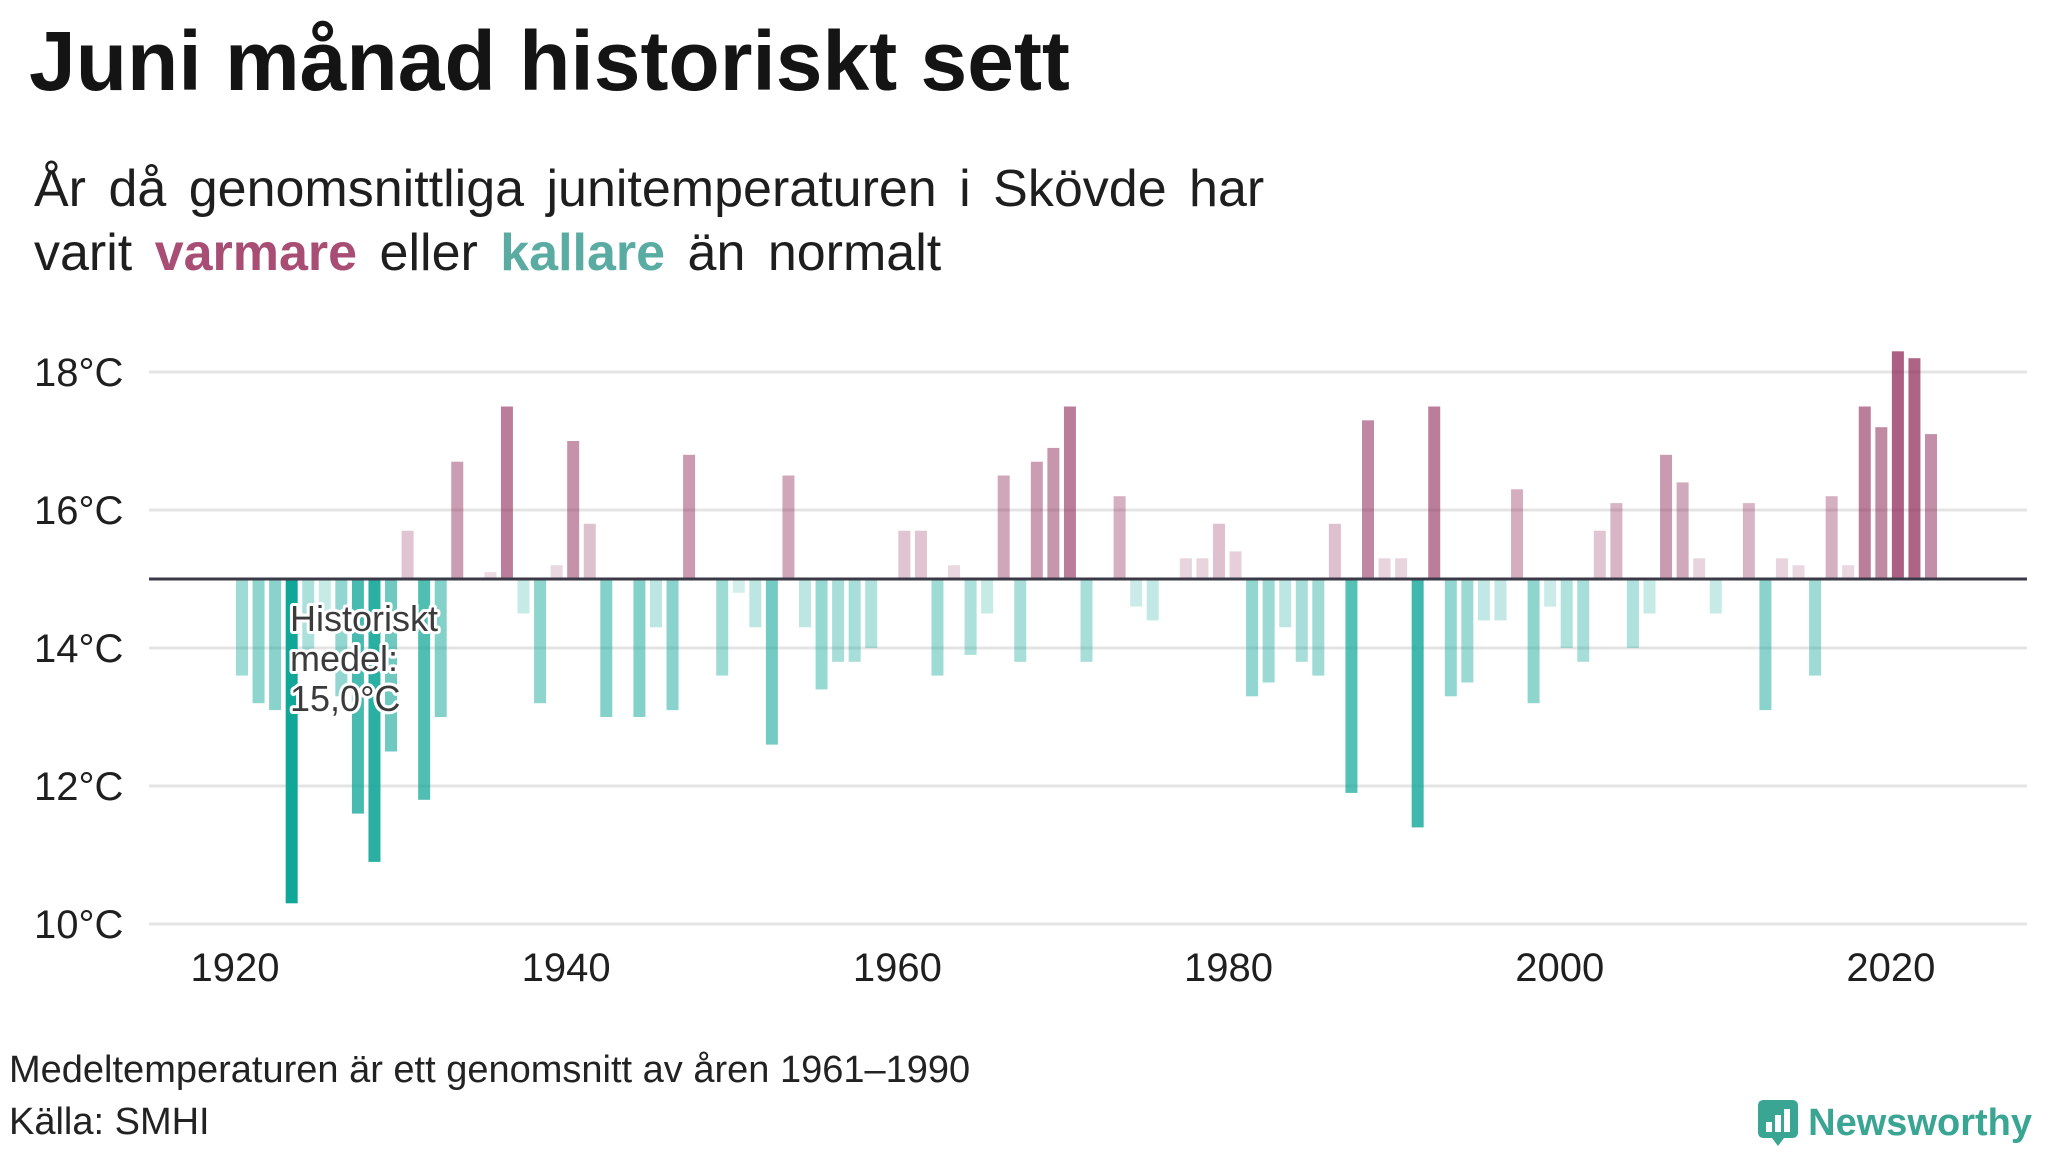 The height and width of the screenshot is (1152, 2048). What do you see at coordinates (672, 645) in the screenshot?
I see `bar-1946` at bounding box center [672, 645].